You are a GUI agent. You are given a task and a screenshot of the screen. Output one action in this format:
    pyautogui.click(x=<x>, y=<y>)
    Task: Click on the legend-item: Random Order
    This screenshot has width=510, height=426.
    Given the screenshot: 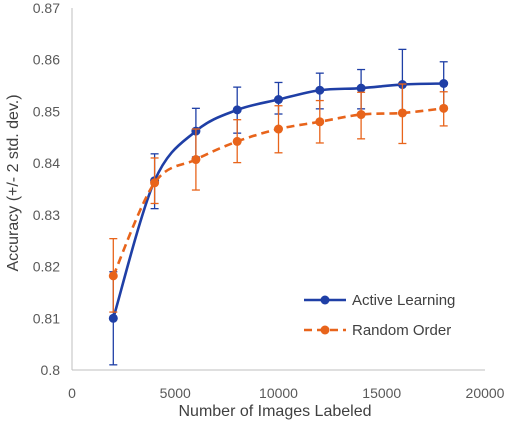 What is the action you would take?
    pyautogui.click(x=377, y=330)
    